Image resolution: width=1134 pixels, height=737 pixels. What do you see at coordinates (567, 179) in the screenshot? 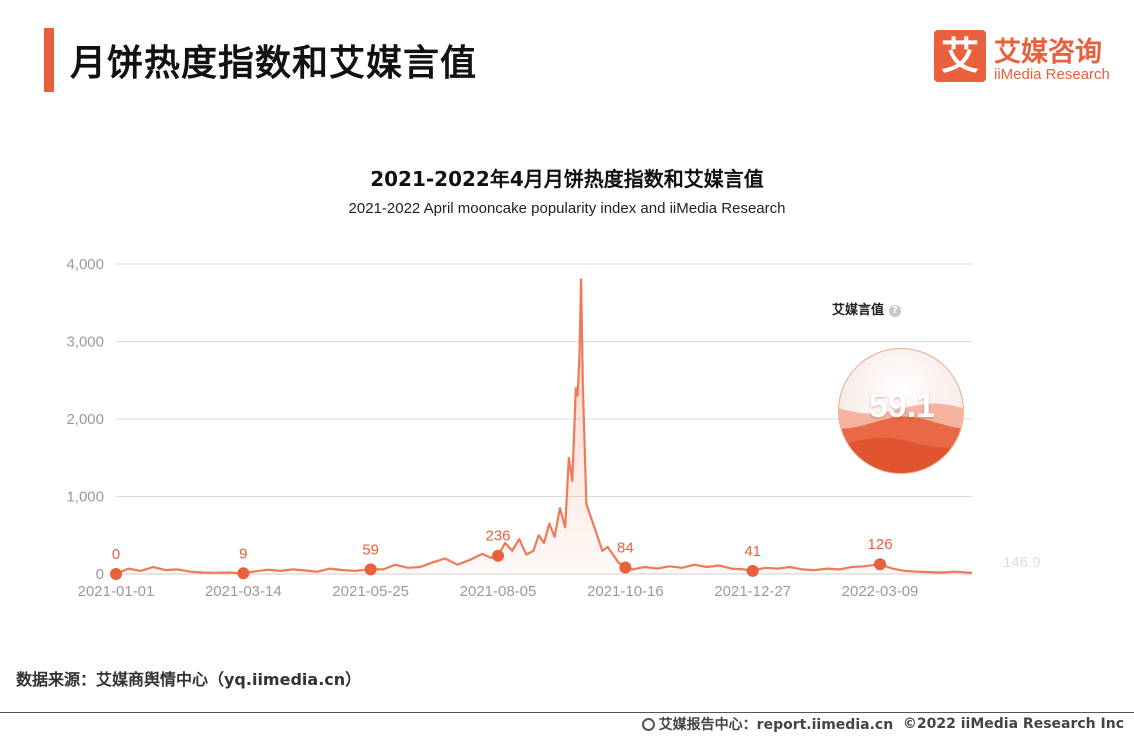
I see `chart-title: 2021-2022年4月月饼热度指数和艾媒言值` at bounding box center [567, 179].